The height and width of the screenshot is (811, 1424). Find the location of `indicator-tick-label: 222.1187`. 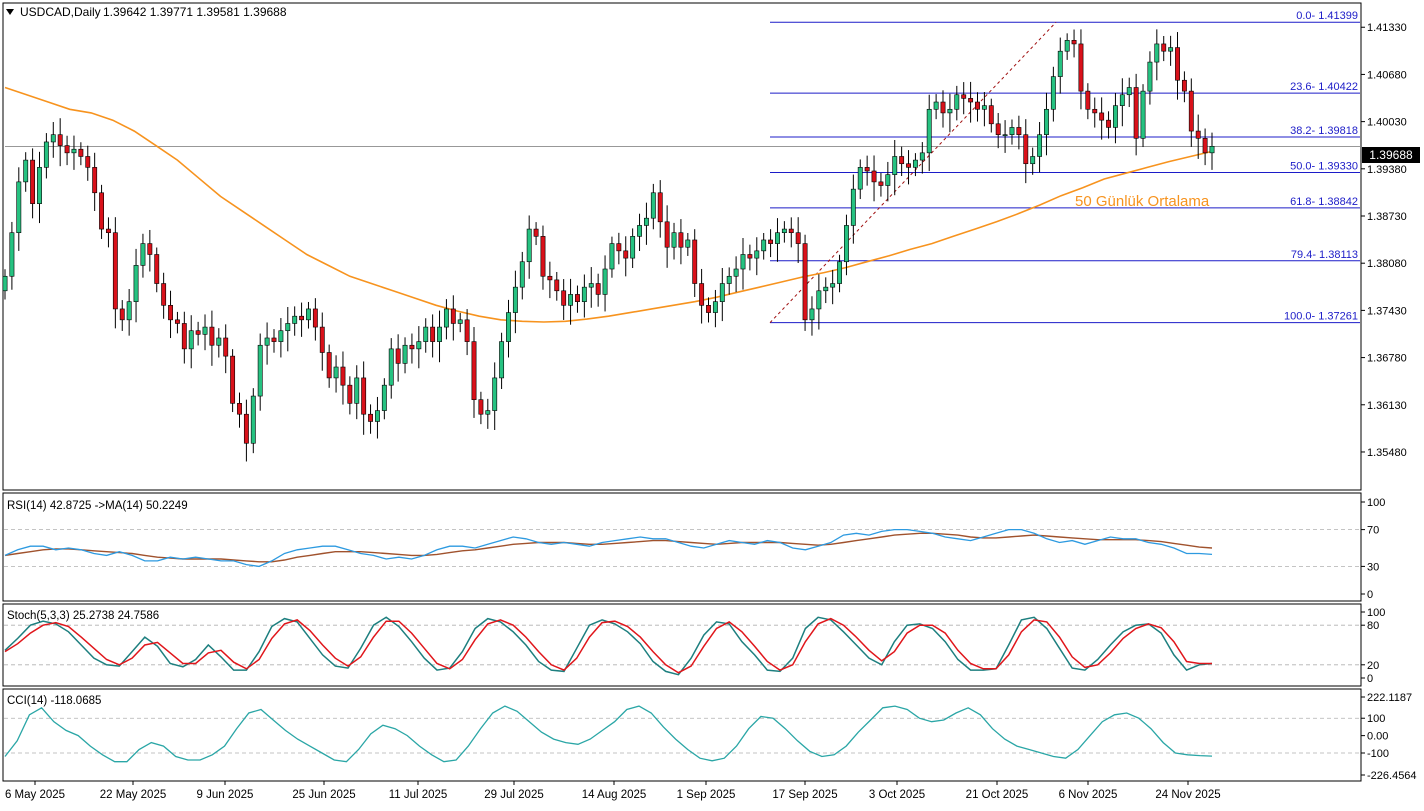

indicator-tick-label: 222.1187 is located at coordinates (1389, 698).